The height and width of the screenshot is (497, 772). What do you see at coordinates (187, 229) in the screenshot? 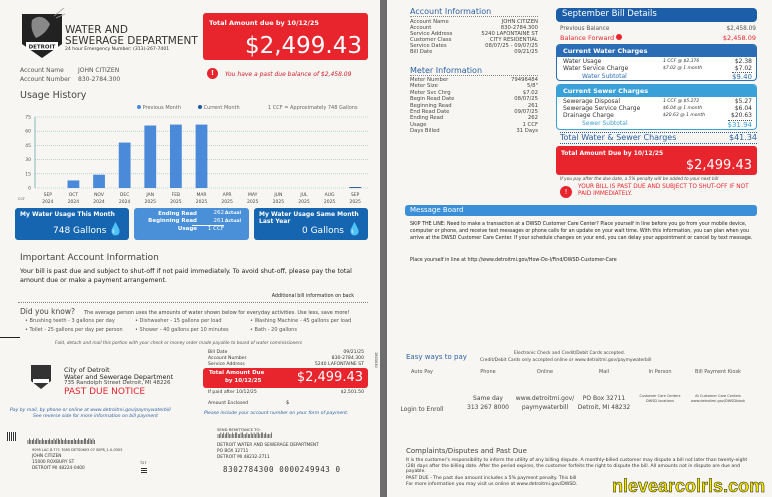
I see `usage-label: Usage` at bounding box center [187, 229].